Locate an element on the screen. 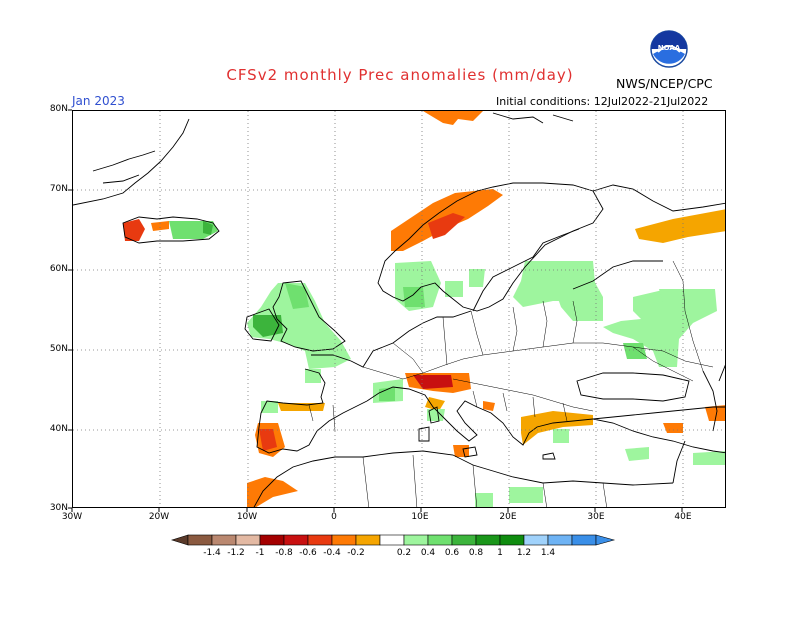 This screenshot has width=800, height=618. black-sea-coast is located at coordinates (633, 387).